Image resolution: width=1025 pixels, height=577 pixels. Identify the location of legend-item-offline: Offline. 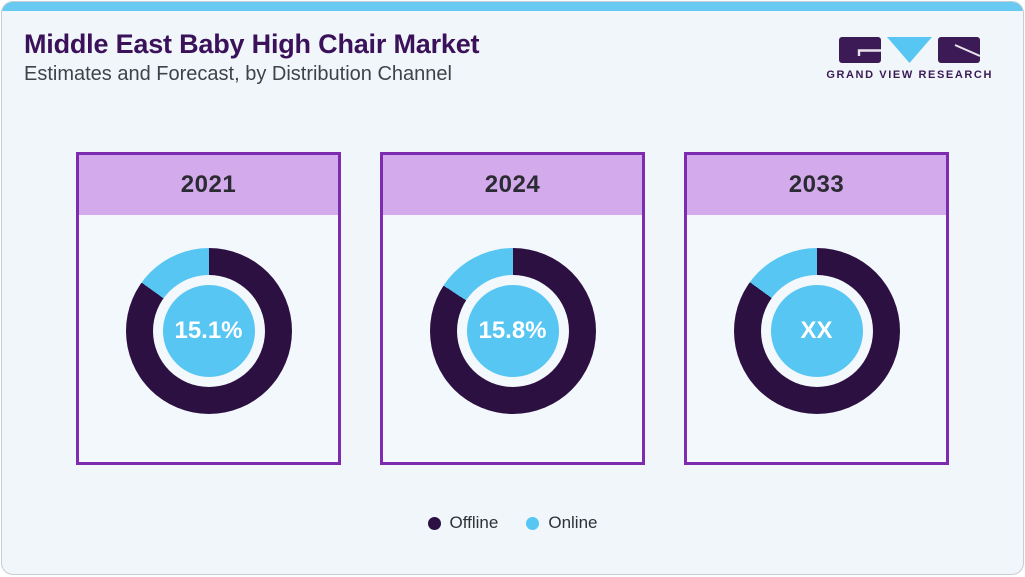
(463, 523).